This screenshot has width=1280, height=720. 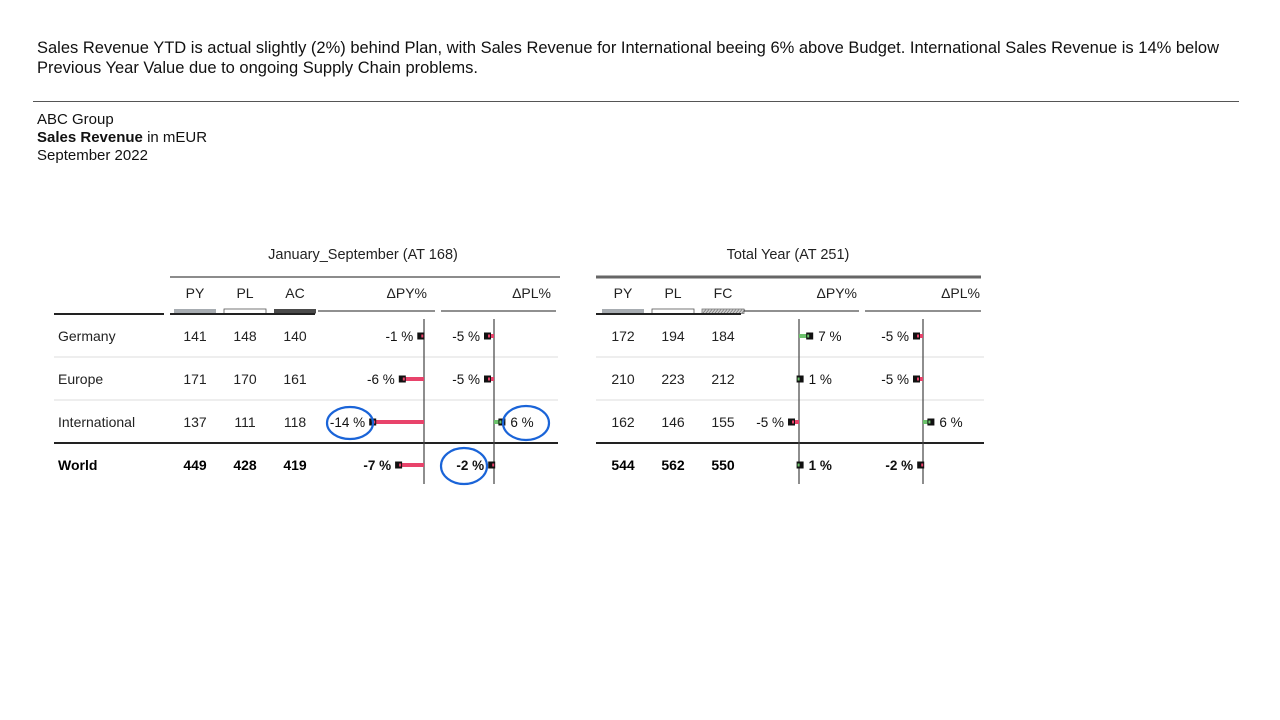 I want to click on metric-unit: in mEUR, so click(x=175, y=137).